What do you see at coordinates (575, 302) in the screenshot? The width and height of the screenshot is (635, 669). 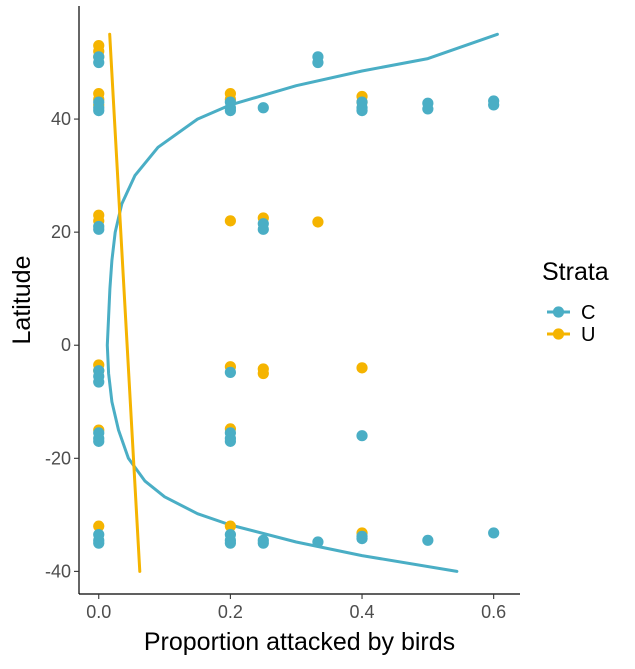 I see `legend: Strata CU` at bounding box center [575, 302].